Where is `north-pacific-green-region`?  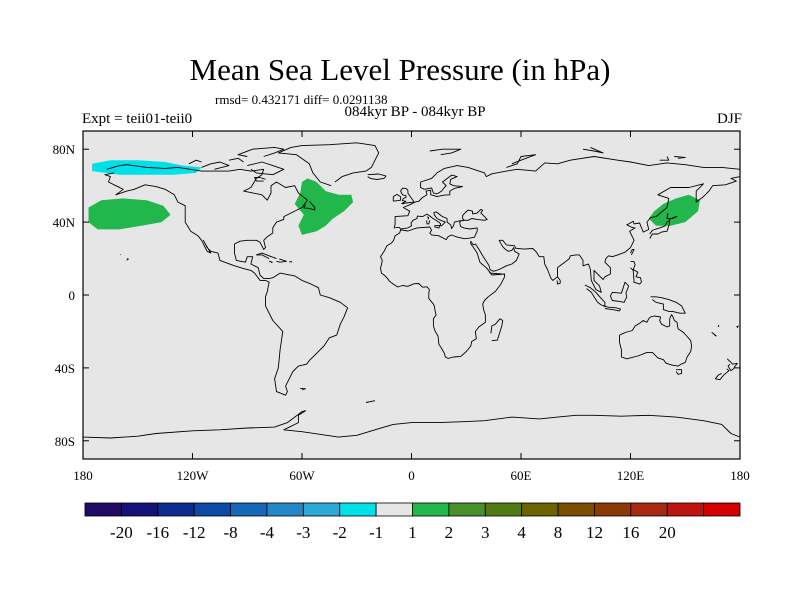 north-pacific-green-region is located at coordinates (129, 214).